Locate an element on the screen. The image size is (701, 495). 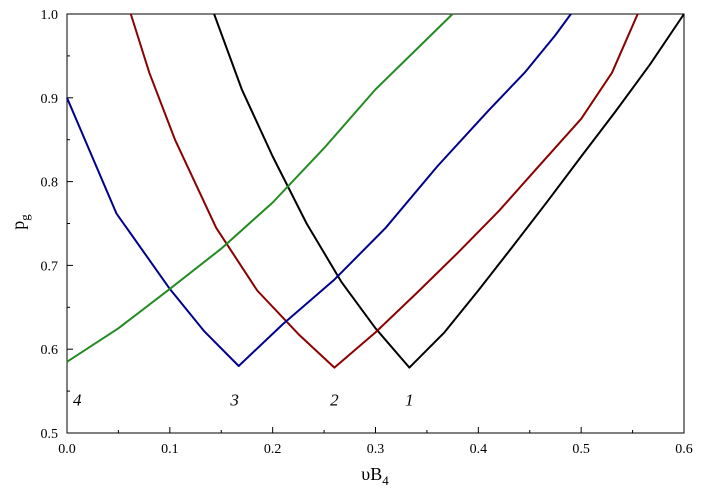
x-tick-label: 0.5 is located at coordinates (581, 449).